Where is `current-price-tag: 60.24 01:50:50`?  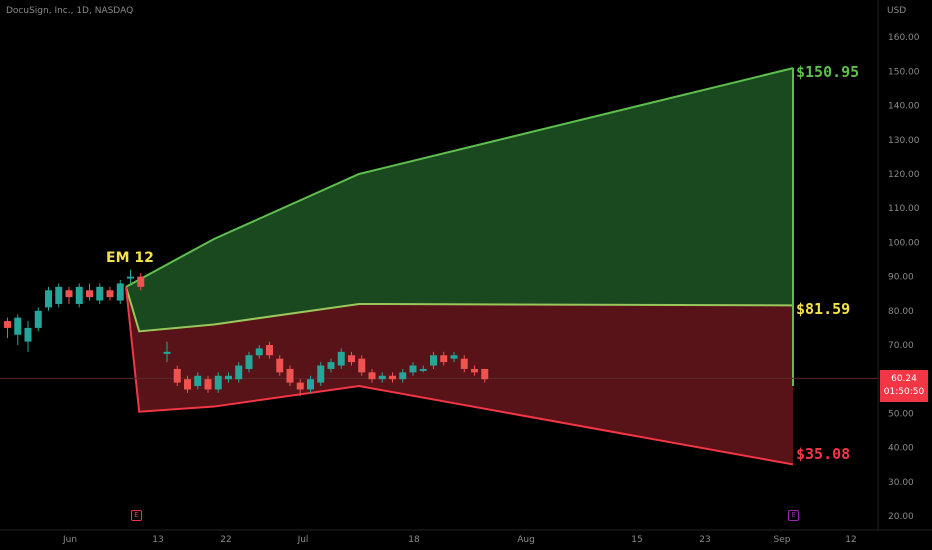 current-price-tag: 60.24 01:50:50 is located at coordinates (904, 386).